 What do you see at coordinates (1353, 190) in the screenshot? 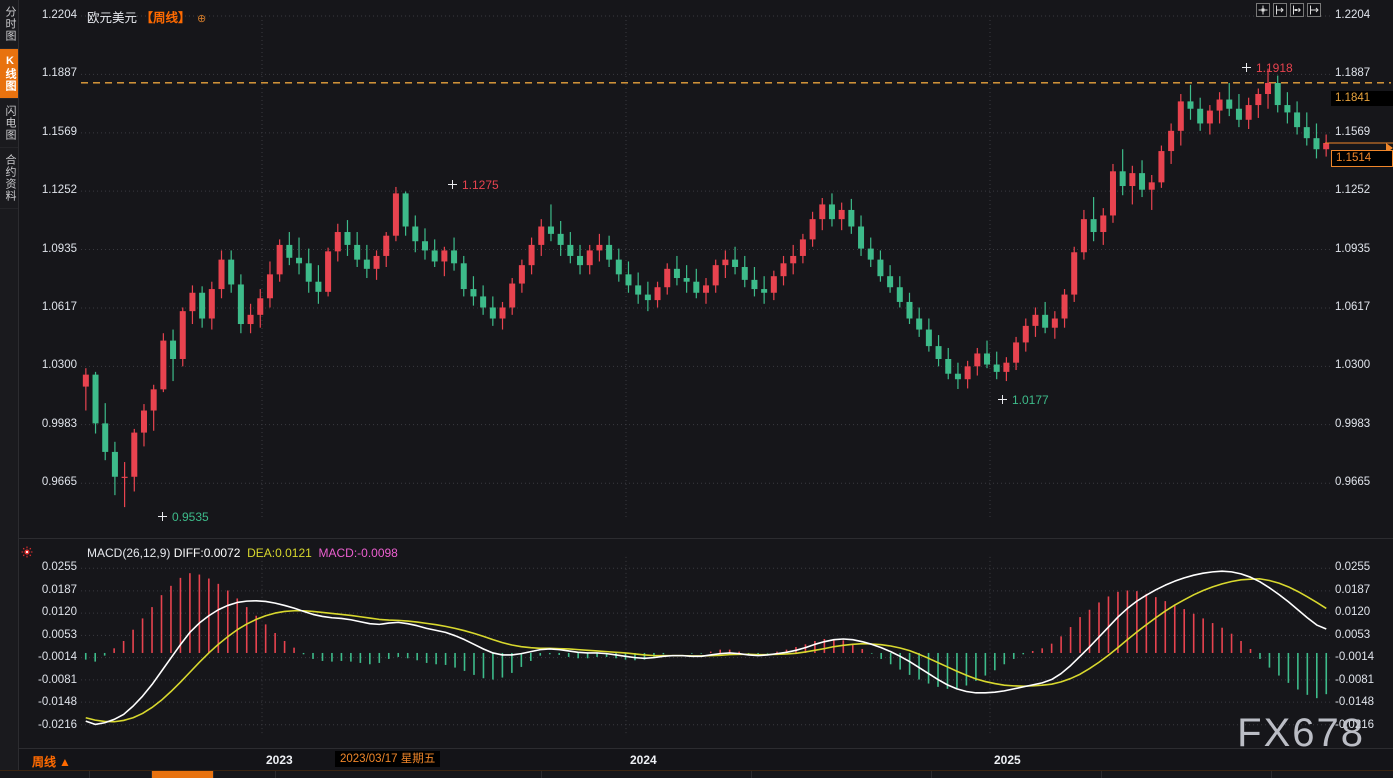
I see `price-tick-right-3: 1.1252` at bounding box center [1353, 190].